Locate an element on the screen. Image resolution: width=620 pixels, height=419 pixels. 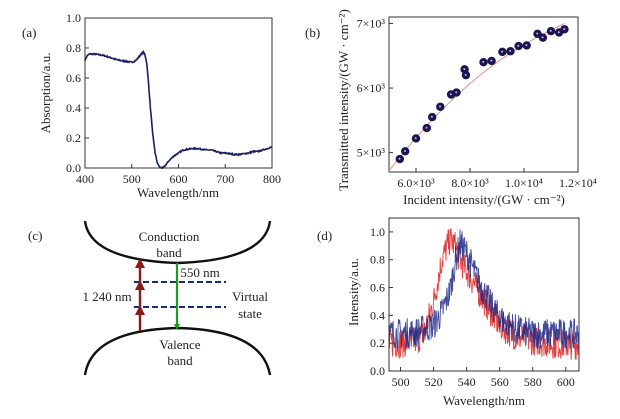
panel-b-xtick-label: 1.0×10⁴ is located at coordinates (524, 183).